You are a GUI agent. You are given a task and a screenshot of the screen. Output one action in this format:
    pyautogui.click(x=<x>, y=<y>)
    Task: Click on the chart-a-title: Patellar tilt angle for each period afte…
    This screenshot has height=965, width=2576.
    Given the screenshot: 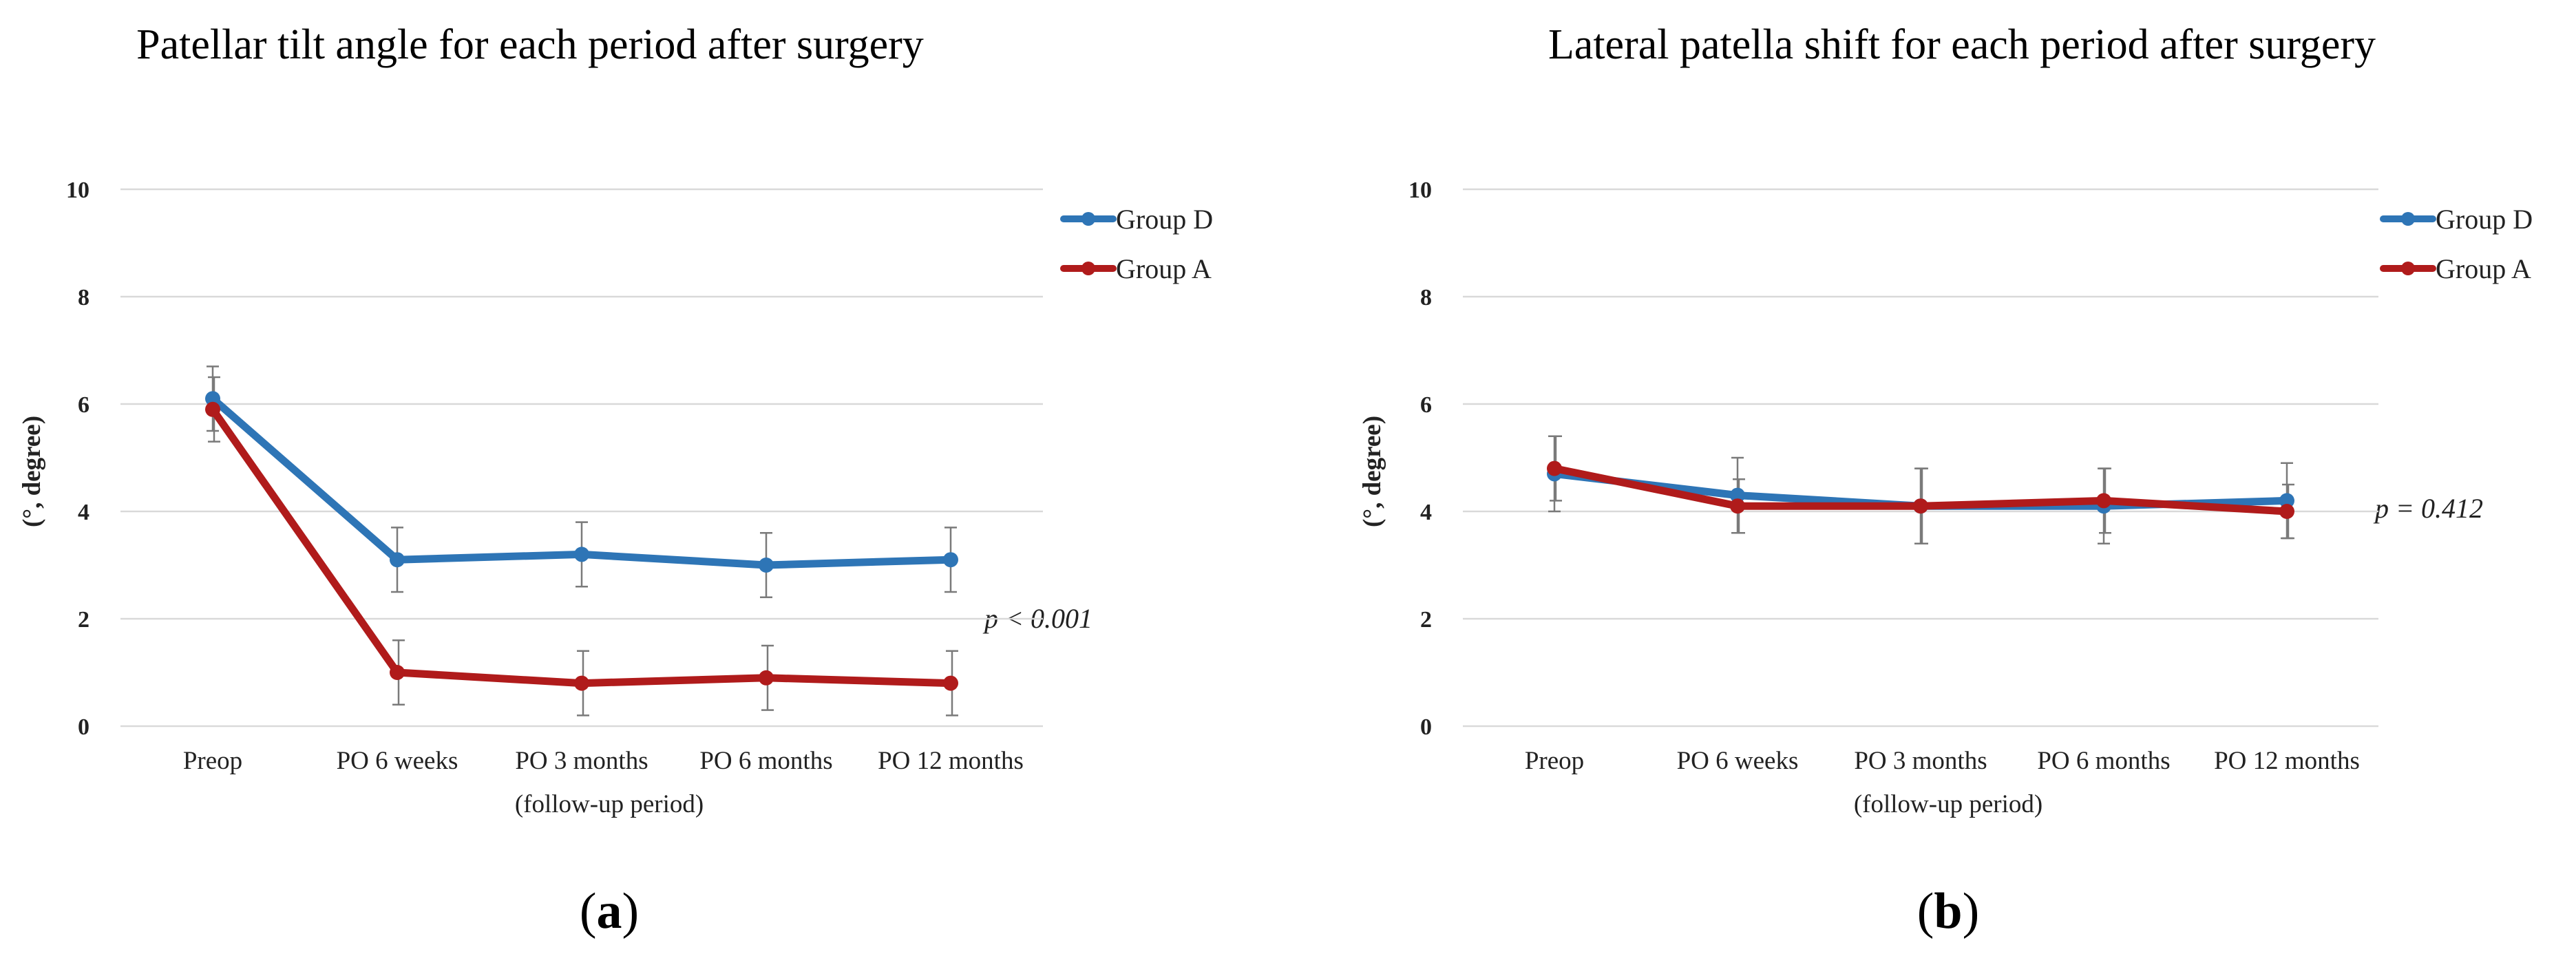 What is the action you would take?
    pyautogui.click(x=530, y=44)
    